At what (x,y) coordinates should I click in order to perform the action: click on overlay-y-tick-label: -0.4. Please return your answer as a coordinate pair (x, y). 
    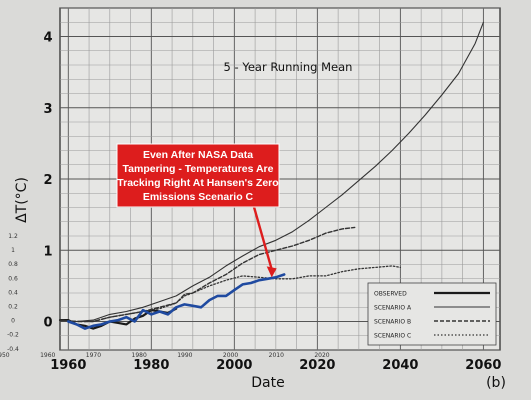
    Looking at the image, I should click on (13, 349).